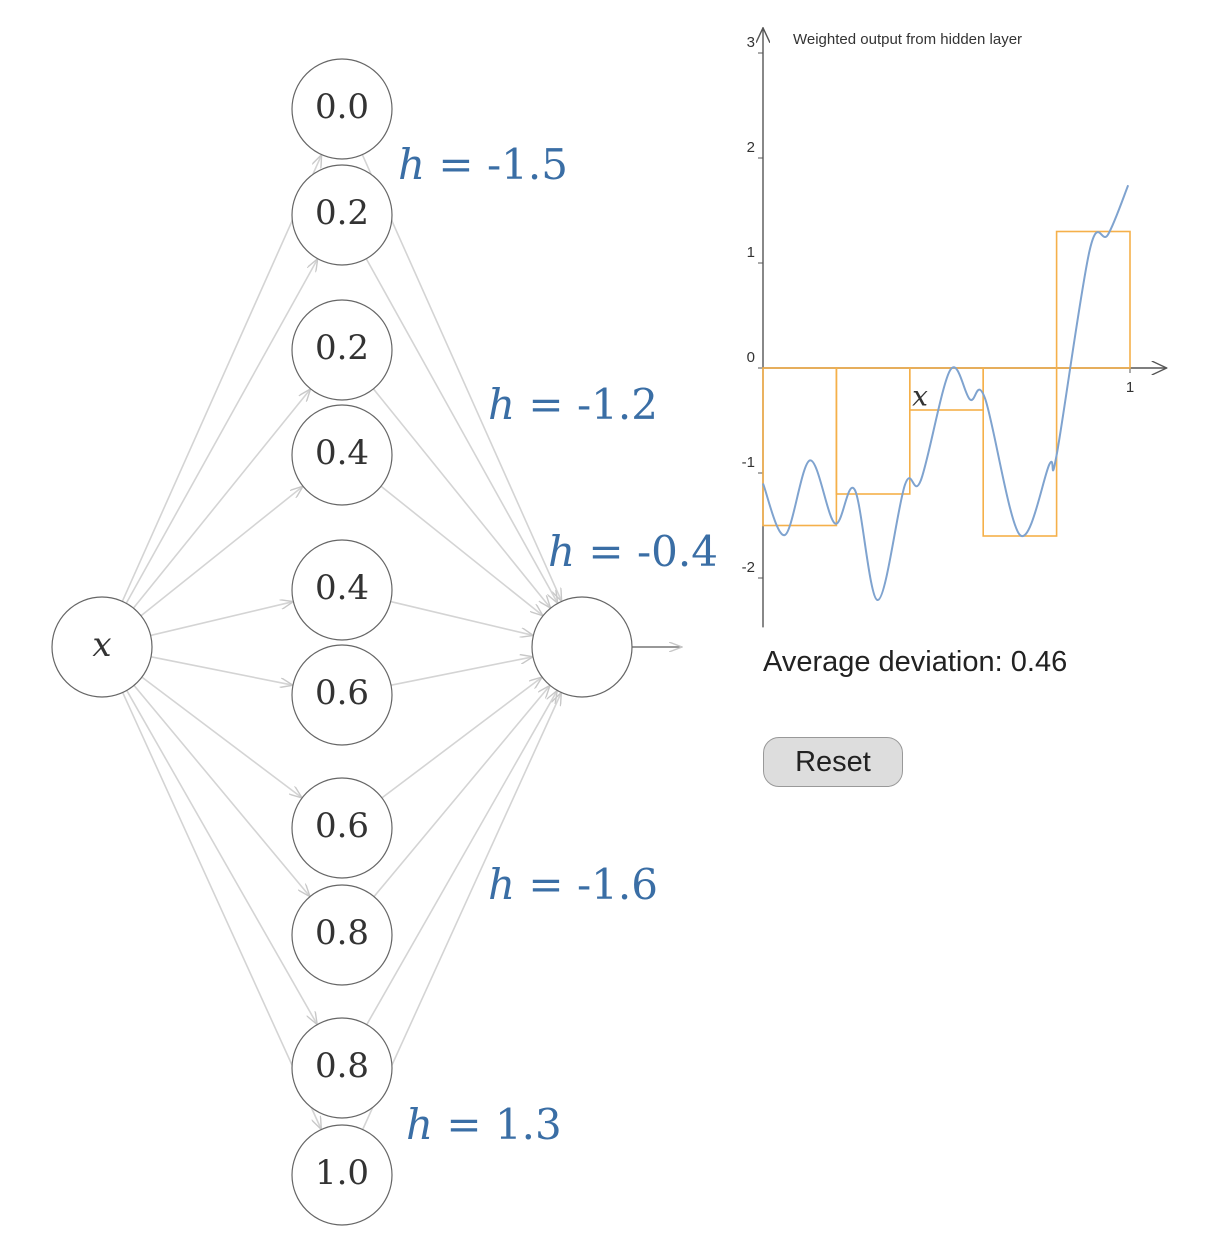  Describe the element at coordinates (920, 396) in the screenshot. I see `x-axis-label: x` at that location.